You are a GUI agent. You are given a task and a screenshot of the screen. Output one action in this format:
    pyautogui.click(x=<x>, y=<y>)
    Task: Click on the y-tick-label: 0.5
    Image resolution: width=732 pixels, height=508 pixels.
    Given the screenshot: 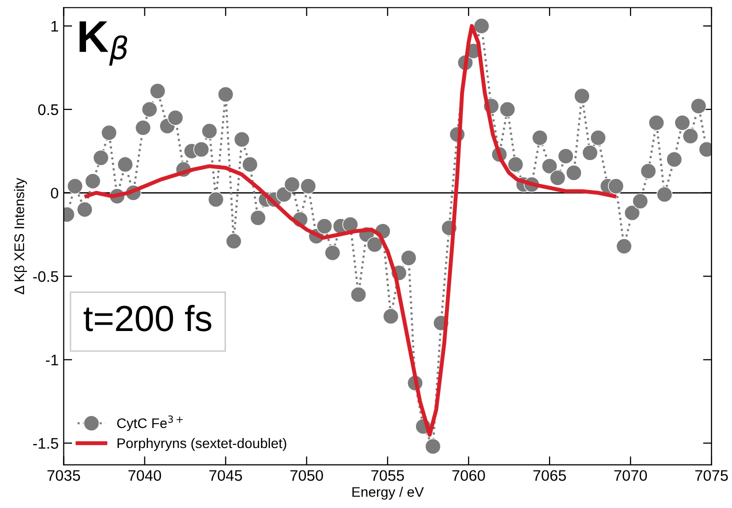 What is the action you would take?
    pyautogui.click(x=48, y=110)
    